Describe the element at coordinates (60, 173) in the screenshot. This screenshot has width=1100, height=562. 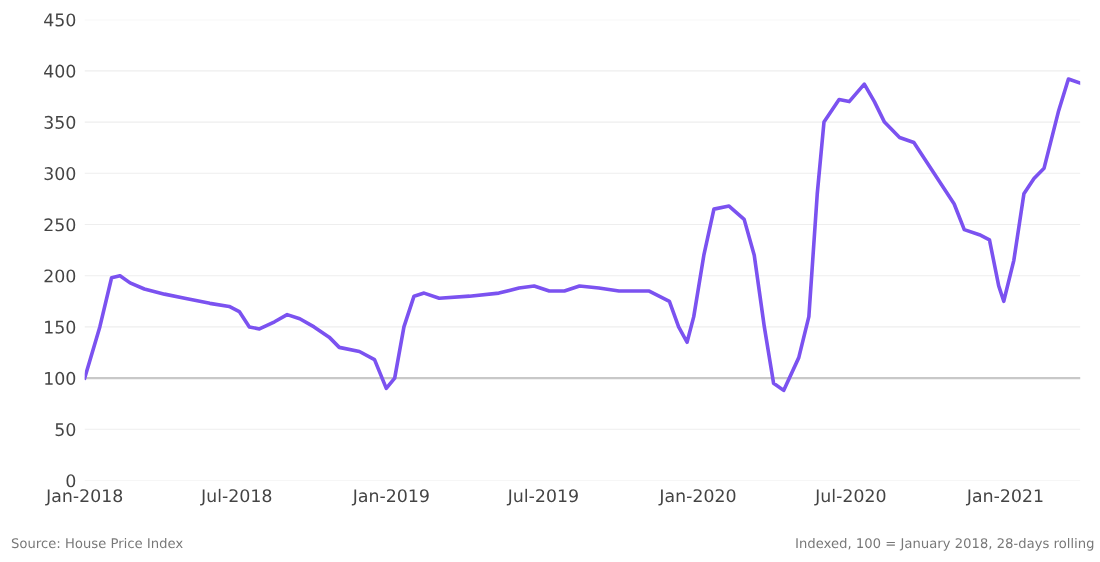
I see `y-tick-label: 300` at that location.